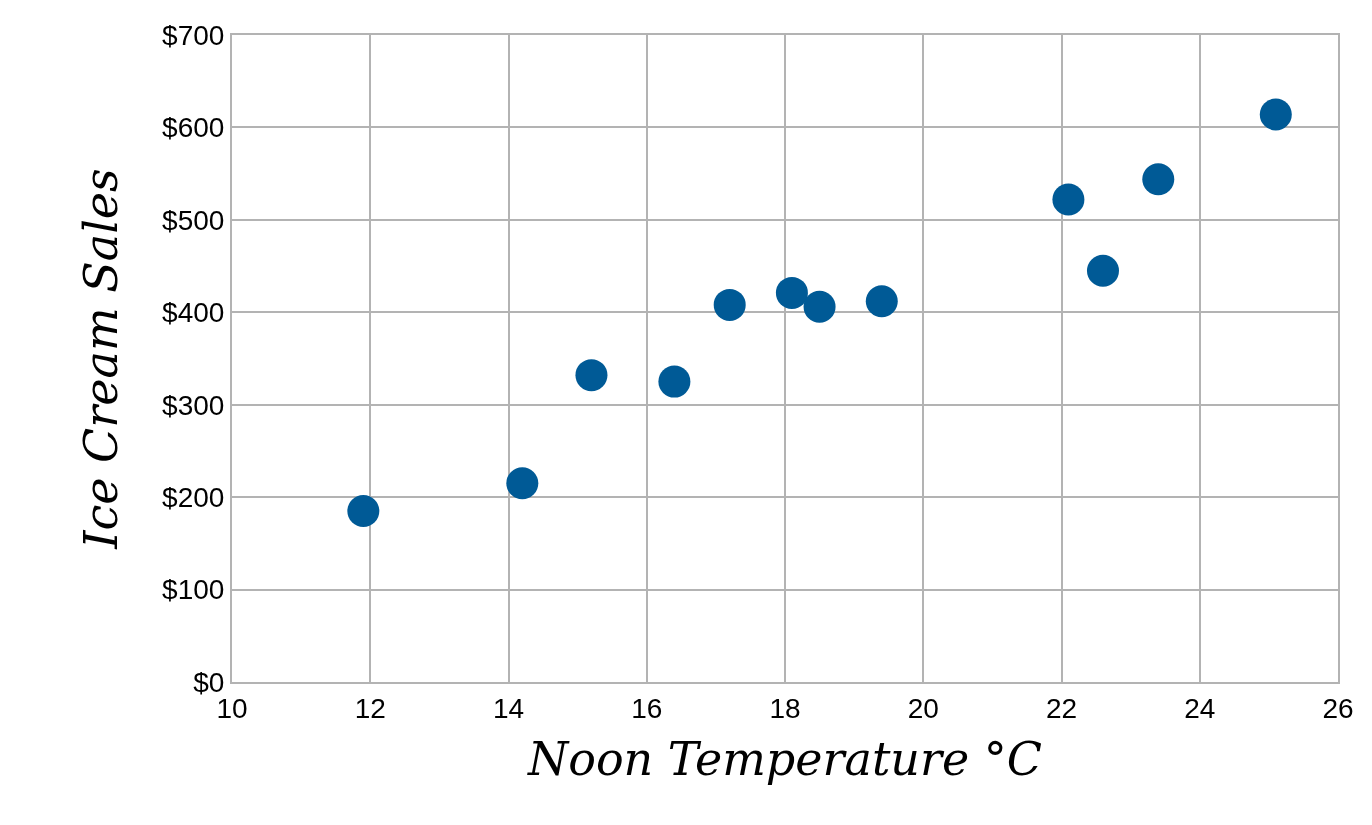 The height and width of the screenshot is (825, 1372). What do you see at coordinates (1061, 708) in the screenshot?
I see `x-tick-label: 22` at bounding box center [1061, 708].